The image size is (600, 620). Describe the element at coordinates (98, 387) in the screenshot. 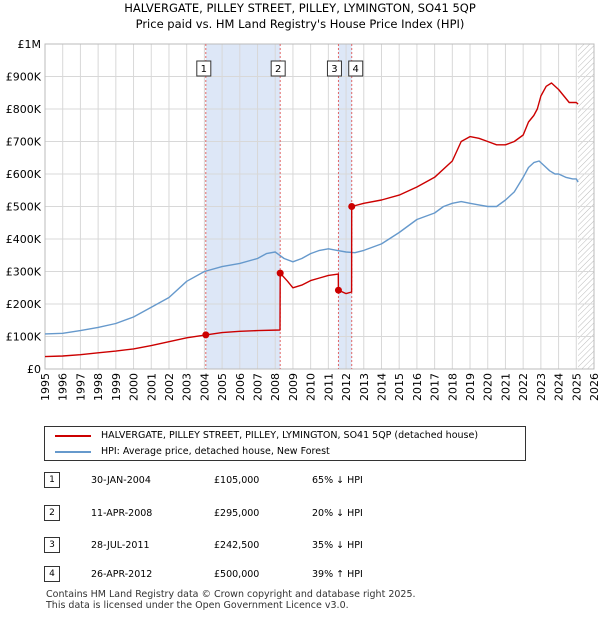

I see `x-tick-label: 1998` at that location.